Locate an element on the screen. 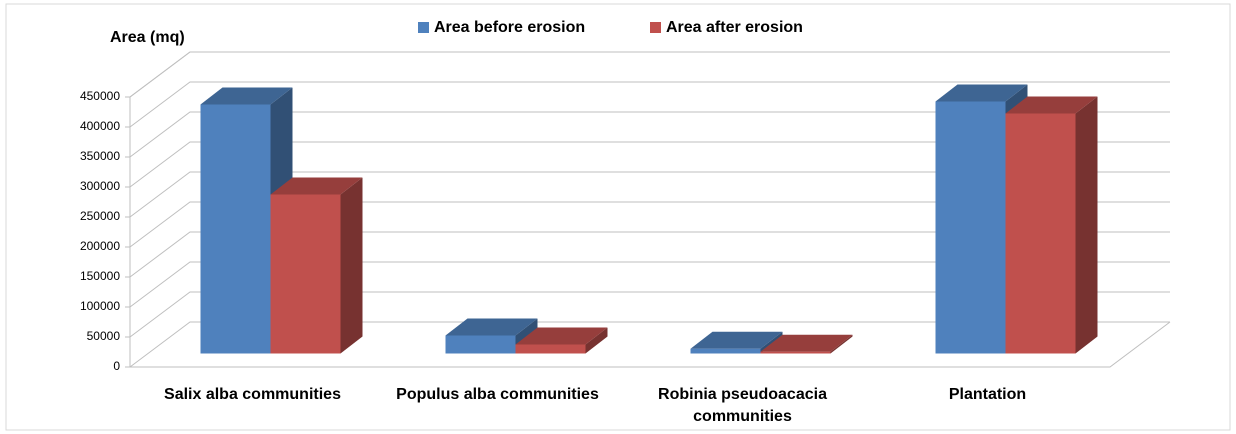 The width and height of the screenshot is (1236, 434). y-tick-label: 200000 is located at coordinates (100, 246).